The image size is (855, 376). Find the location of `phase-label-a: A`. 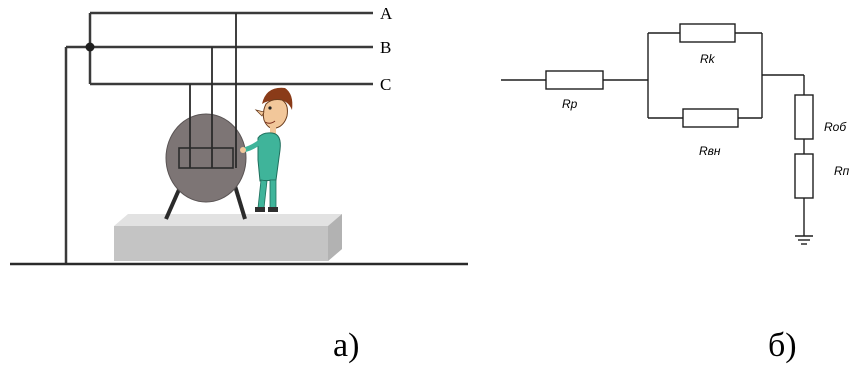

phase-label-a: A is located at coordinates (386, 13).